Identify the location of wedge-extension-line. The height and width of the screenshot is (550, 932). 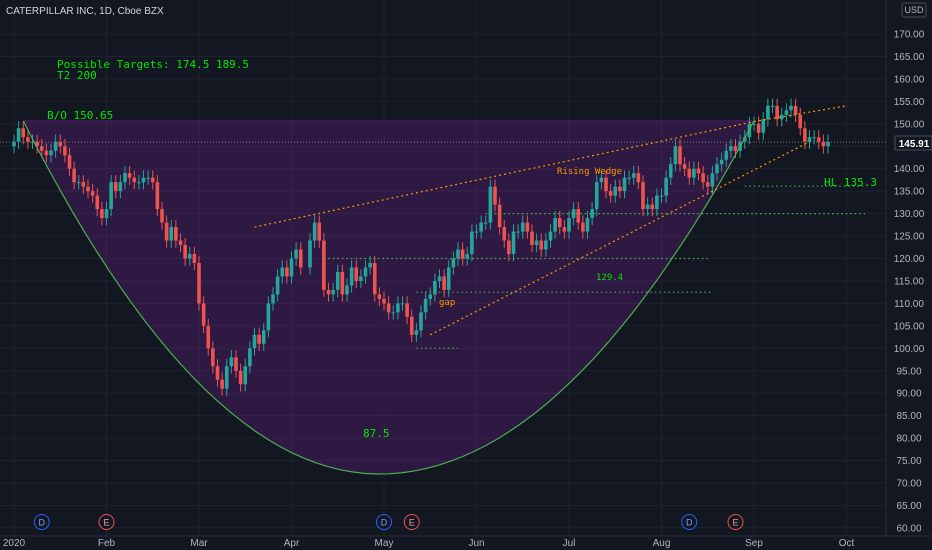
(800, 114).